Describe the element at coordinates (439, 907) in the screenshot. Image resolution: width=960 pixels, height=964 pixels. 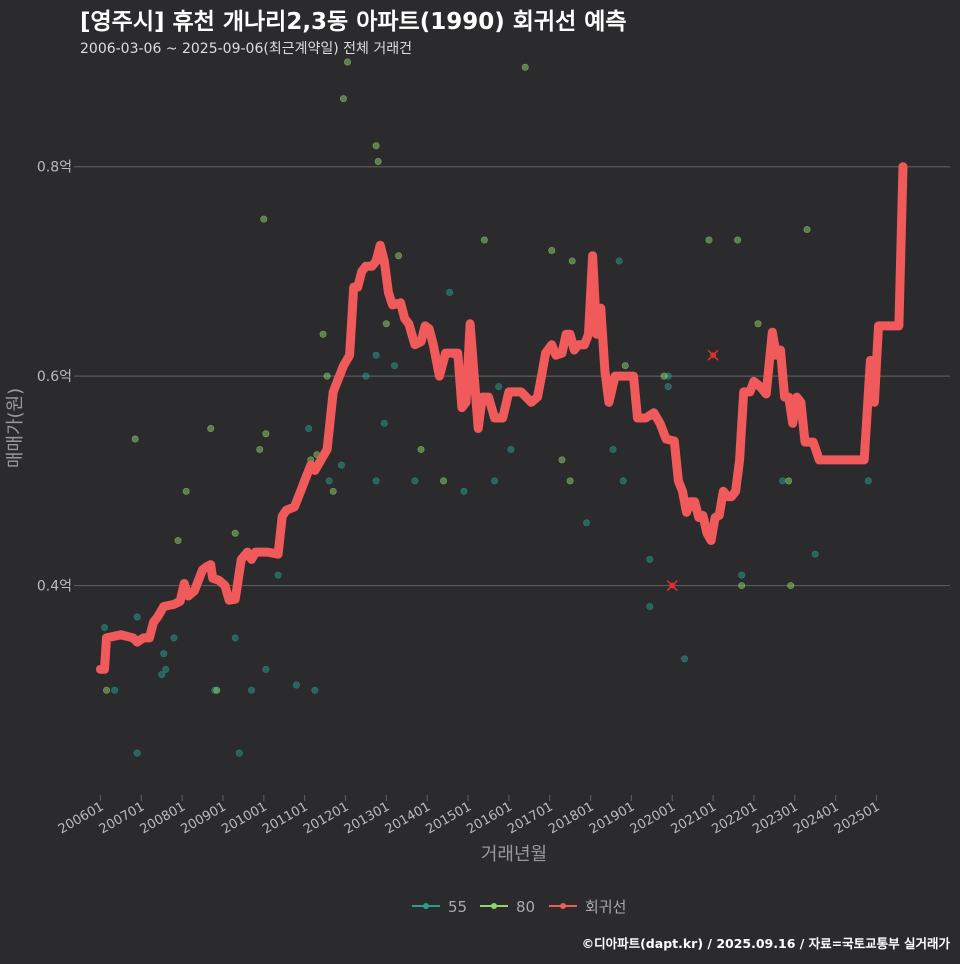
I see `legend-item-55: 55` at that location.